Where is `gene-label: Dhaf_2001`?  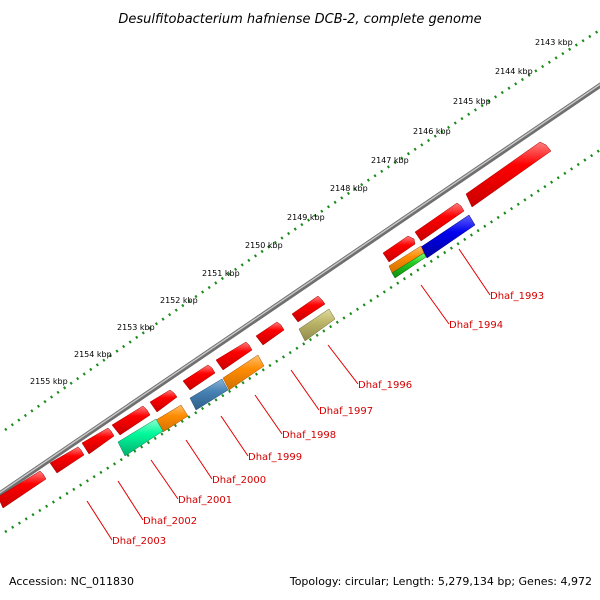
gene-label: Dhaf_2001 is located at coordinates (205, 500).